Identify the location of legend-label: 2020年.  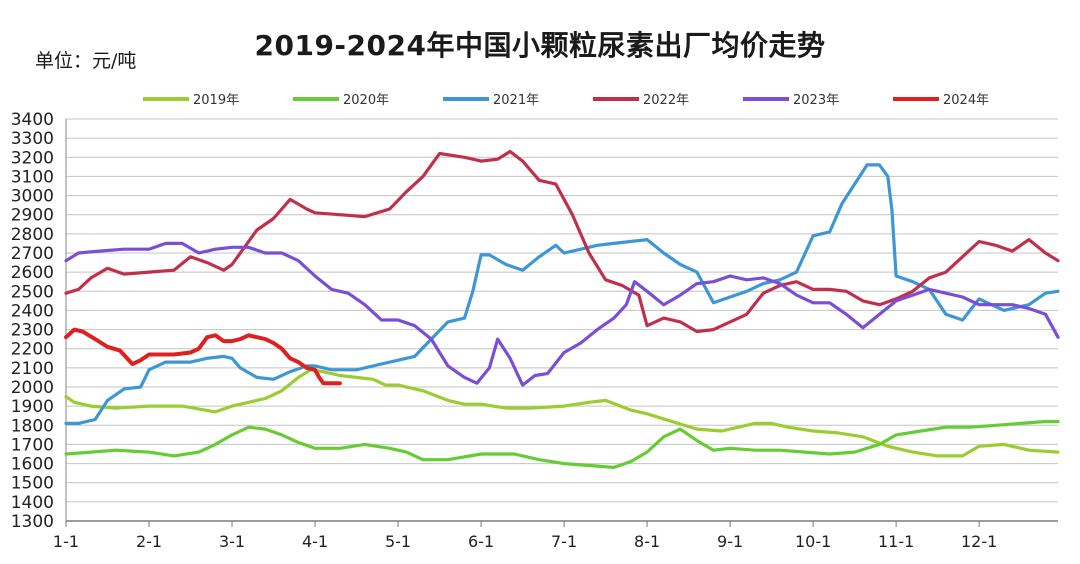
(366, 100).